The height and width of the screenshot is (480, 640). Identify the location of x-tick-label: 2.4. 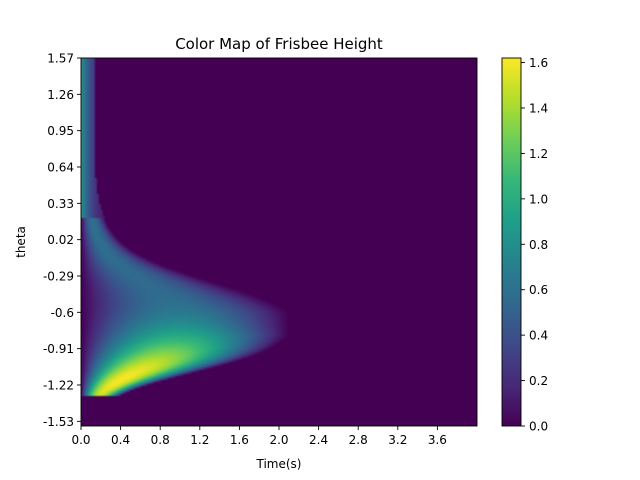
(318, 440).